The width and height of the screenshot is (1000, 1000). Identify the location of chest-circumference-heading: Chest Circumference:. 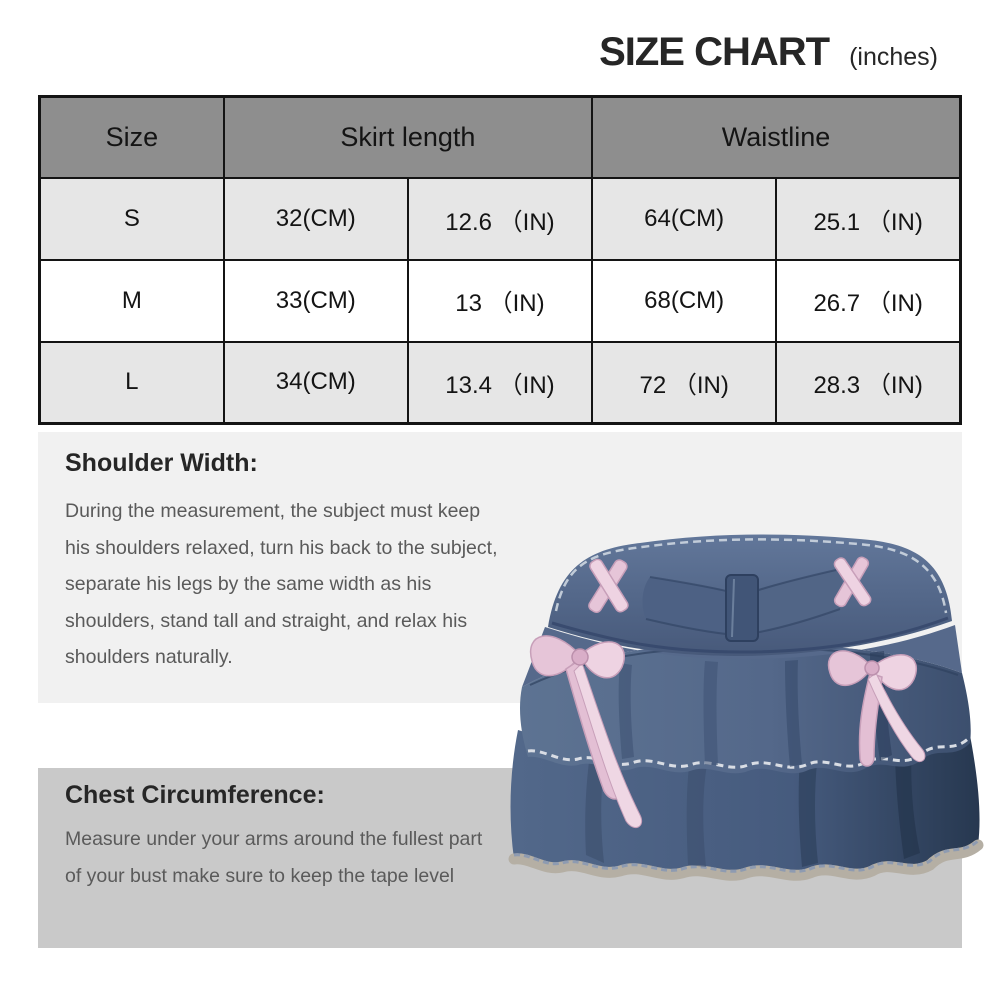
(195, 795).